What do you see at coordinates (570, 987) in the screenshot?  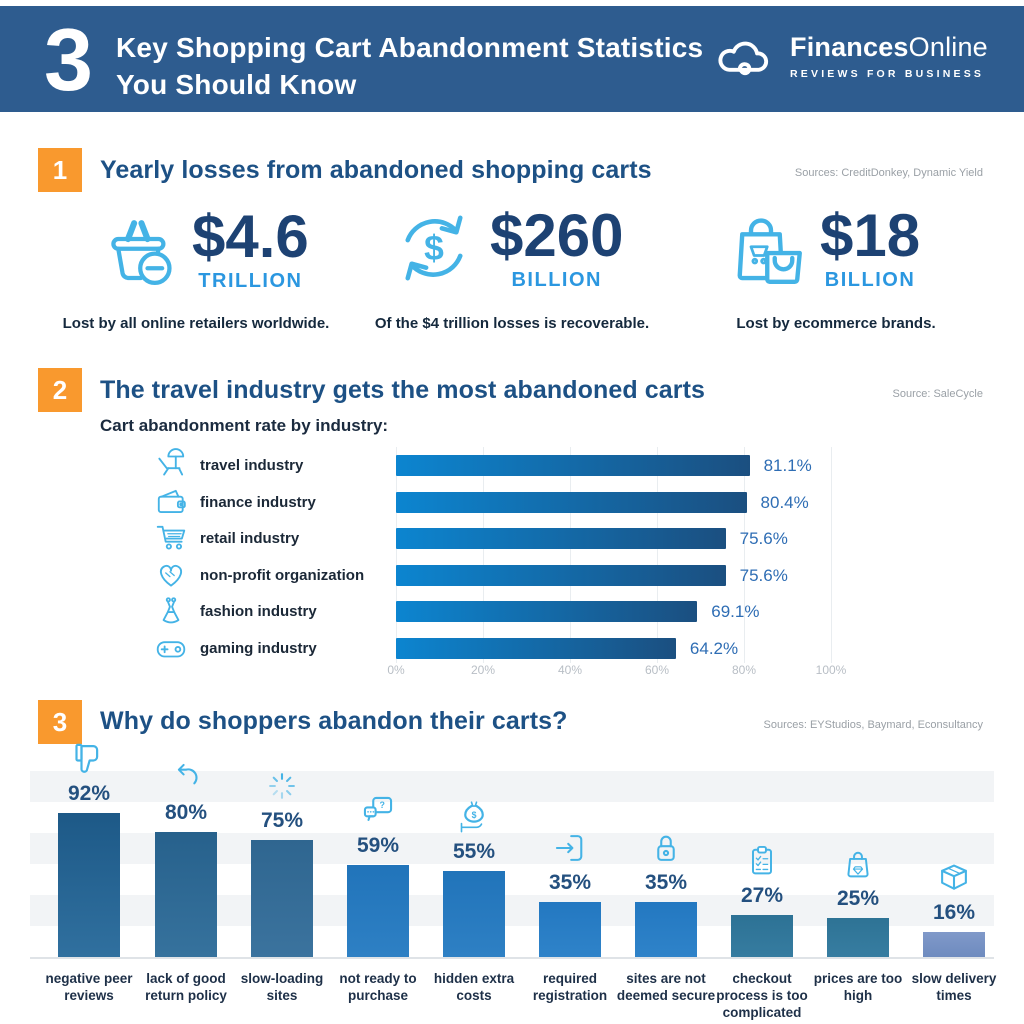 I see `bar-label: required registration` at bounding box center [570, 987].